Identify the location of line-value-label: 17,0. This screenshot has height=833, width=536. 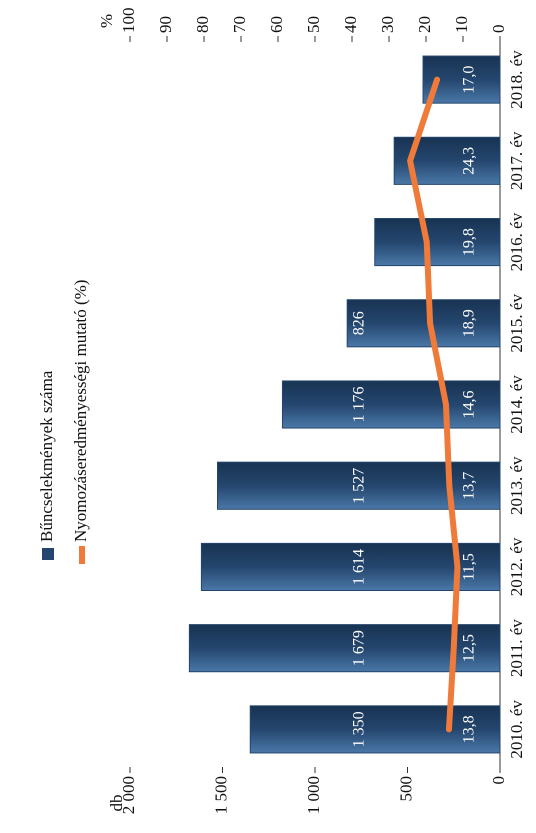
(469, 80).